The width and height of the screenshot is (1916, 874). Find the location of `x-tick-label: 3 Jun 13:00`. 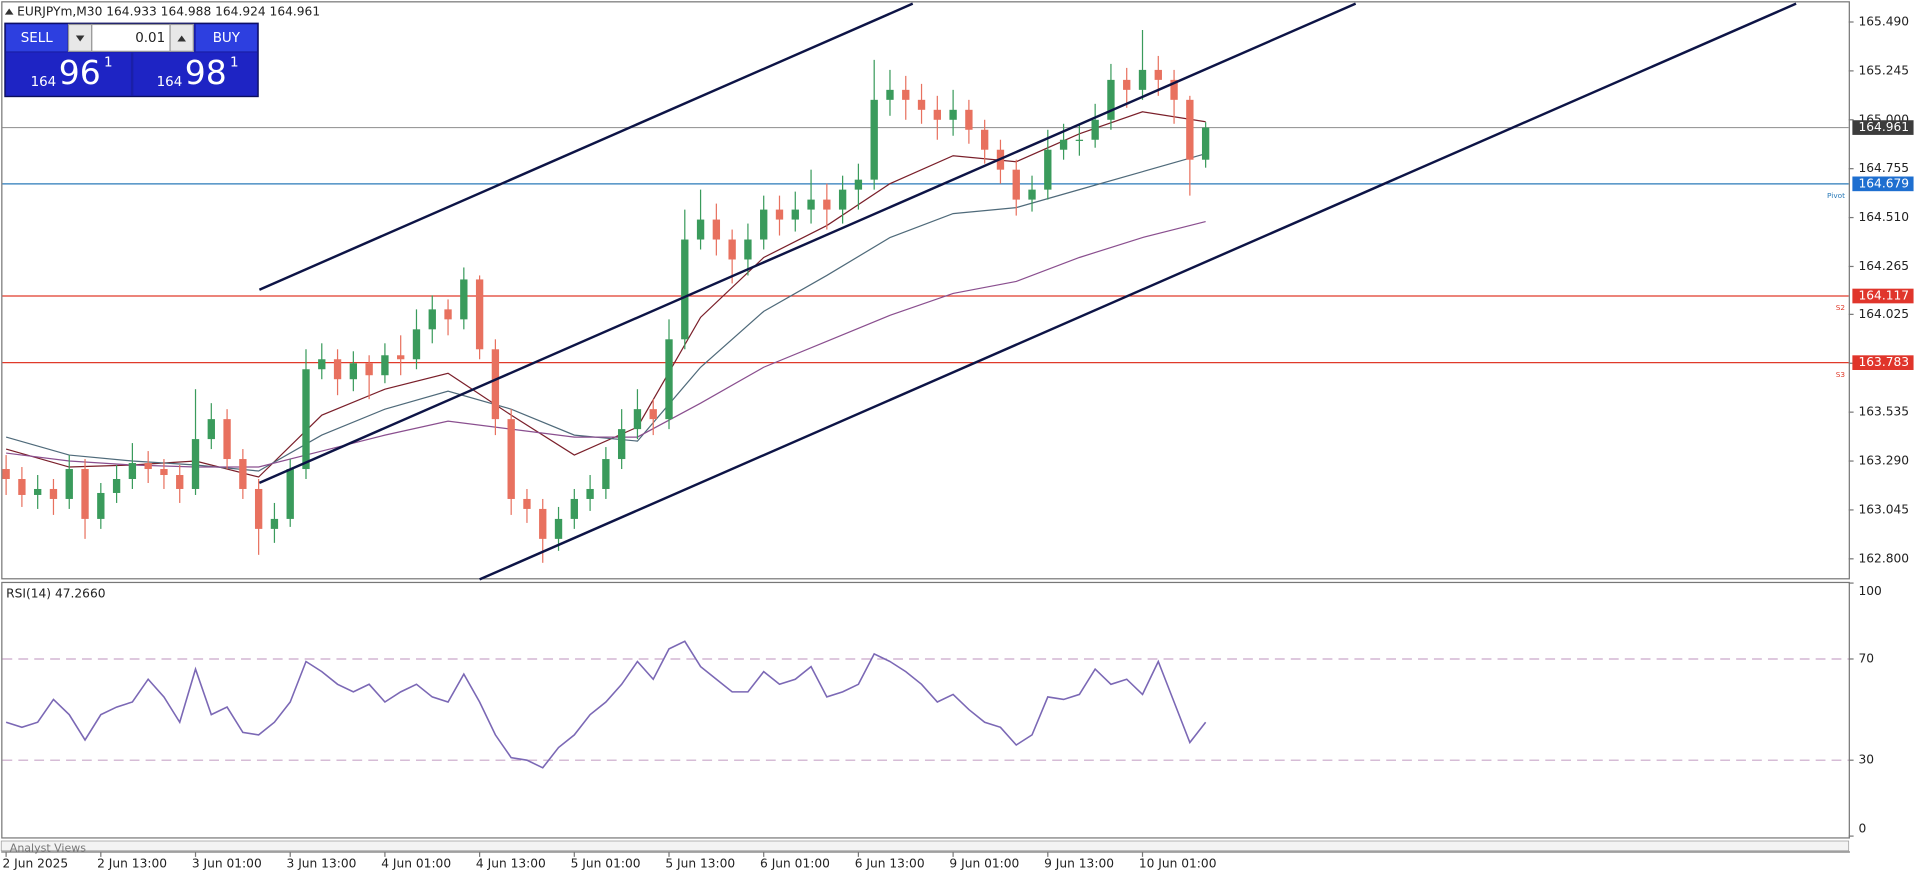

x-tick-label: 3 Jun 13:00 is located at coordinates (322, 864).